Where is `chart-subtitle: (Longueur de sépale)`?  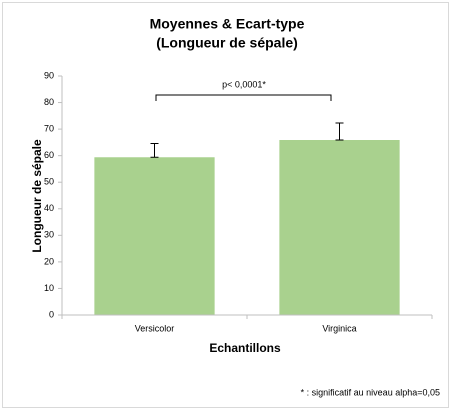 chart-subtitle: (Longueur de sépale) is located at coordinates (227, 43).